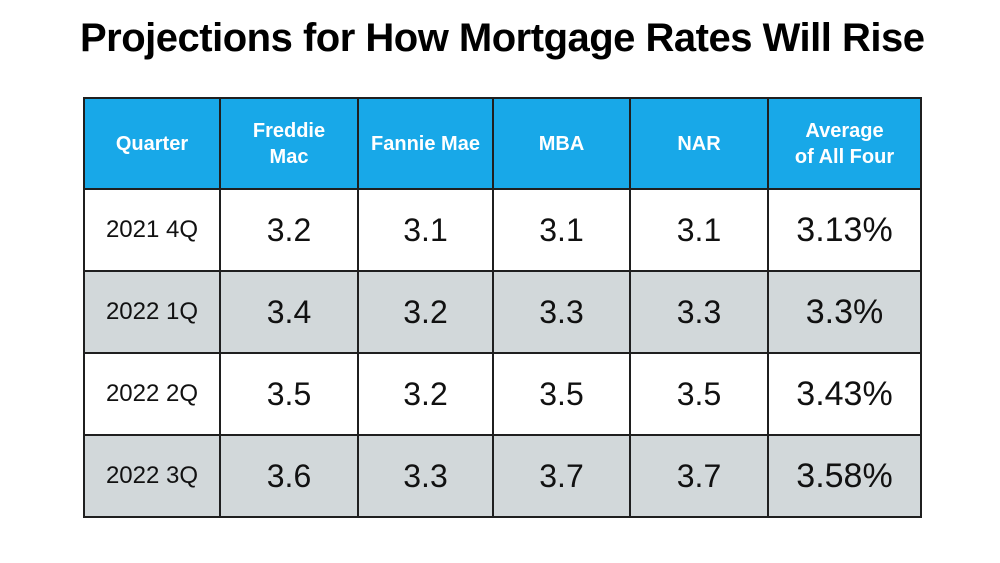 The width and height of the screenshot is (1000, 563). What do you see at coordinates (844, 394) in the screenshot?
I see `average-value: 3.43%` at bounding box center [844, 394].